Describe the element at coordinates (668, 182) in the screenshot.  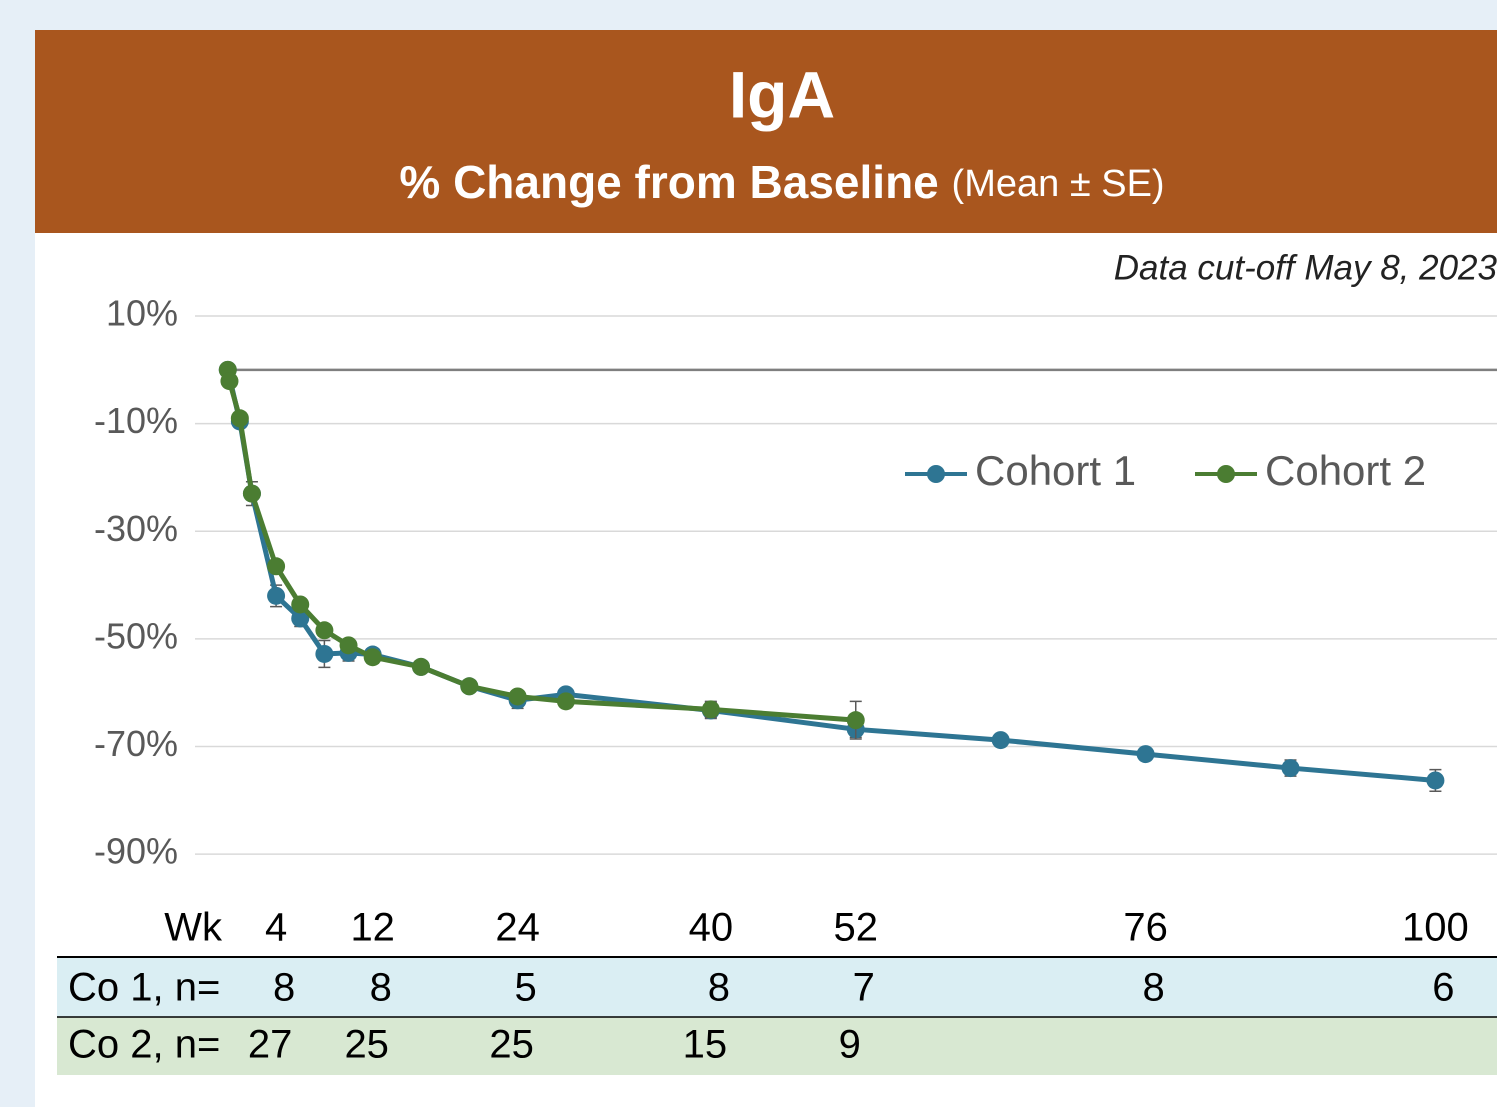
I see `subtitle: % Change from Baseline` at that location.